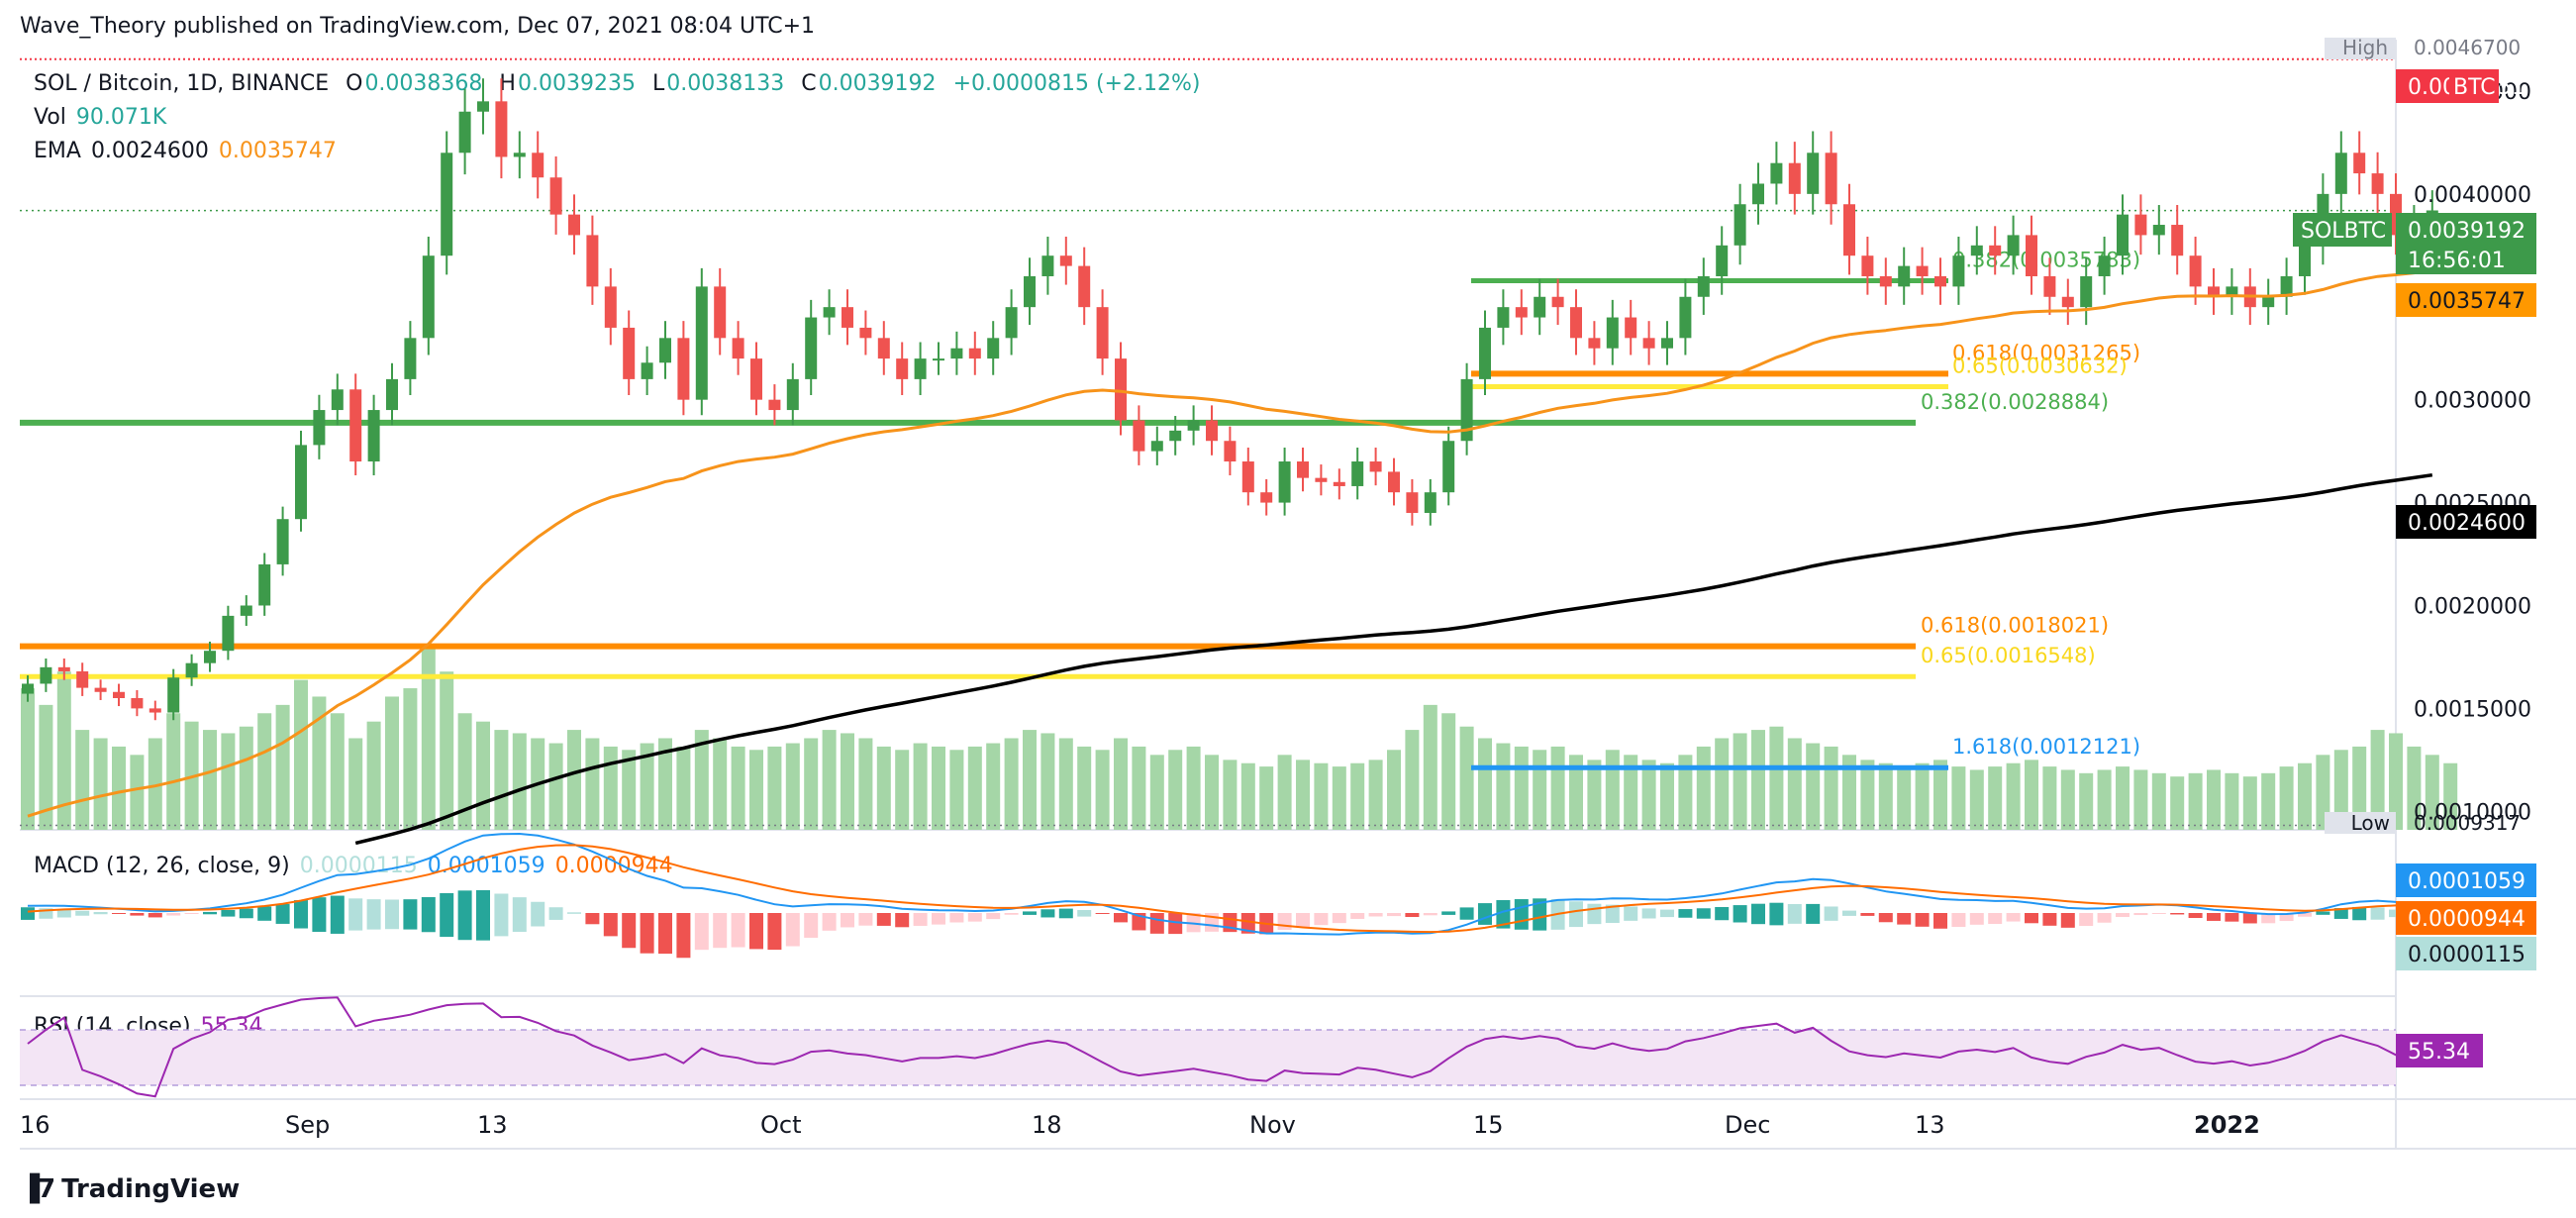  Describe the element at coordinates (50, 117) in the screenshot. I see `vol-label: Vol` at that location.